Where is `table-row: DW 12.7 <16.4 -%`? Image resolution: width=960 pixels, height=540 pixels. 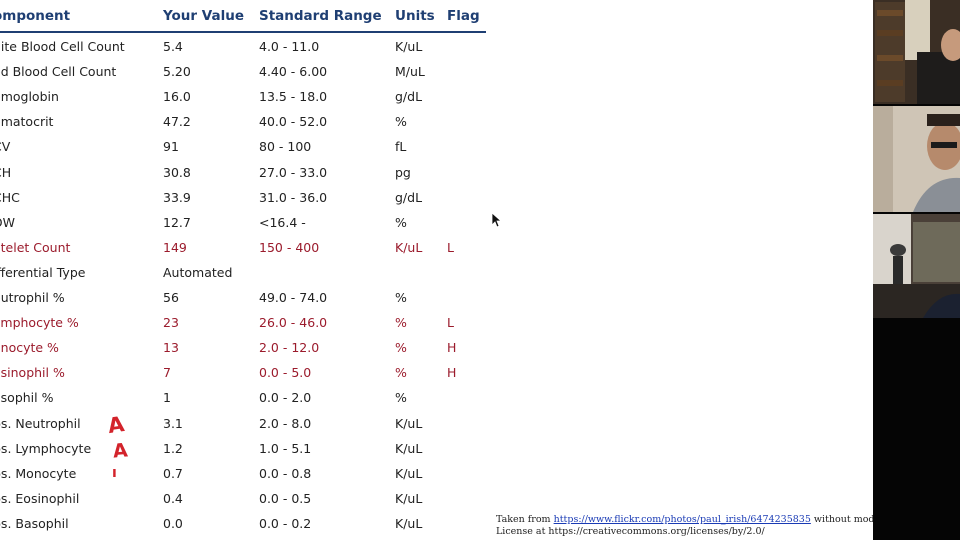 table-row: DW 12.7 <16.4 -% is located at coordinates (245, 226).